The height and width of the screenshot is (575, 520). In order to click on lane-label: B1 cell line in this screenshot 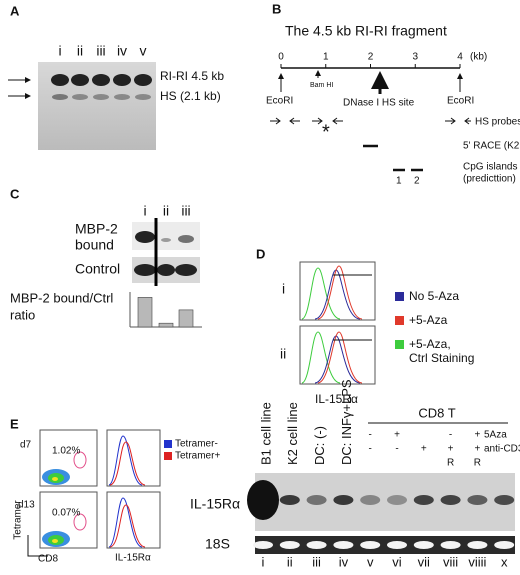, I will do `click(265, 433)`.